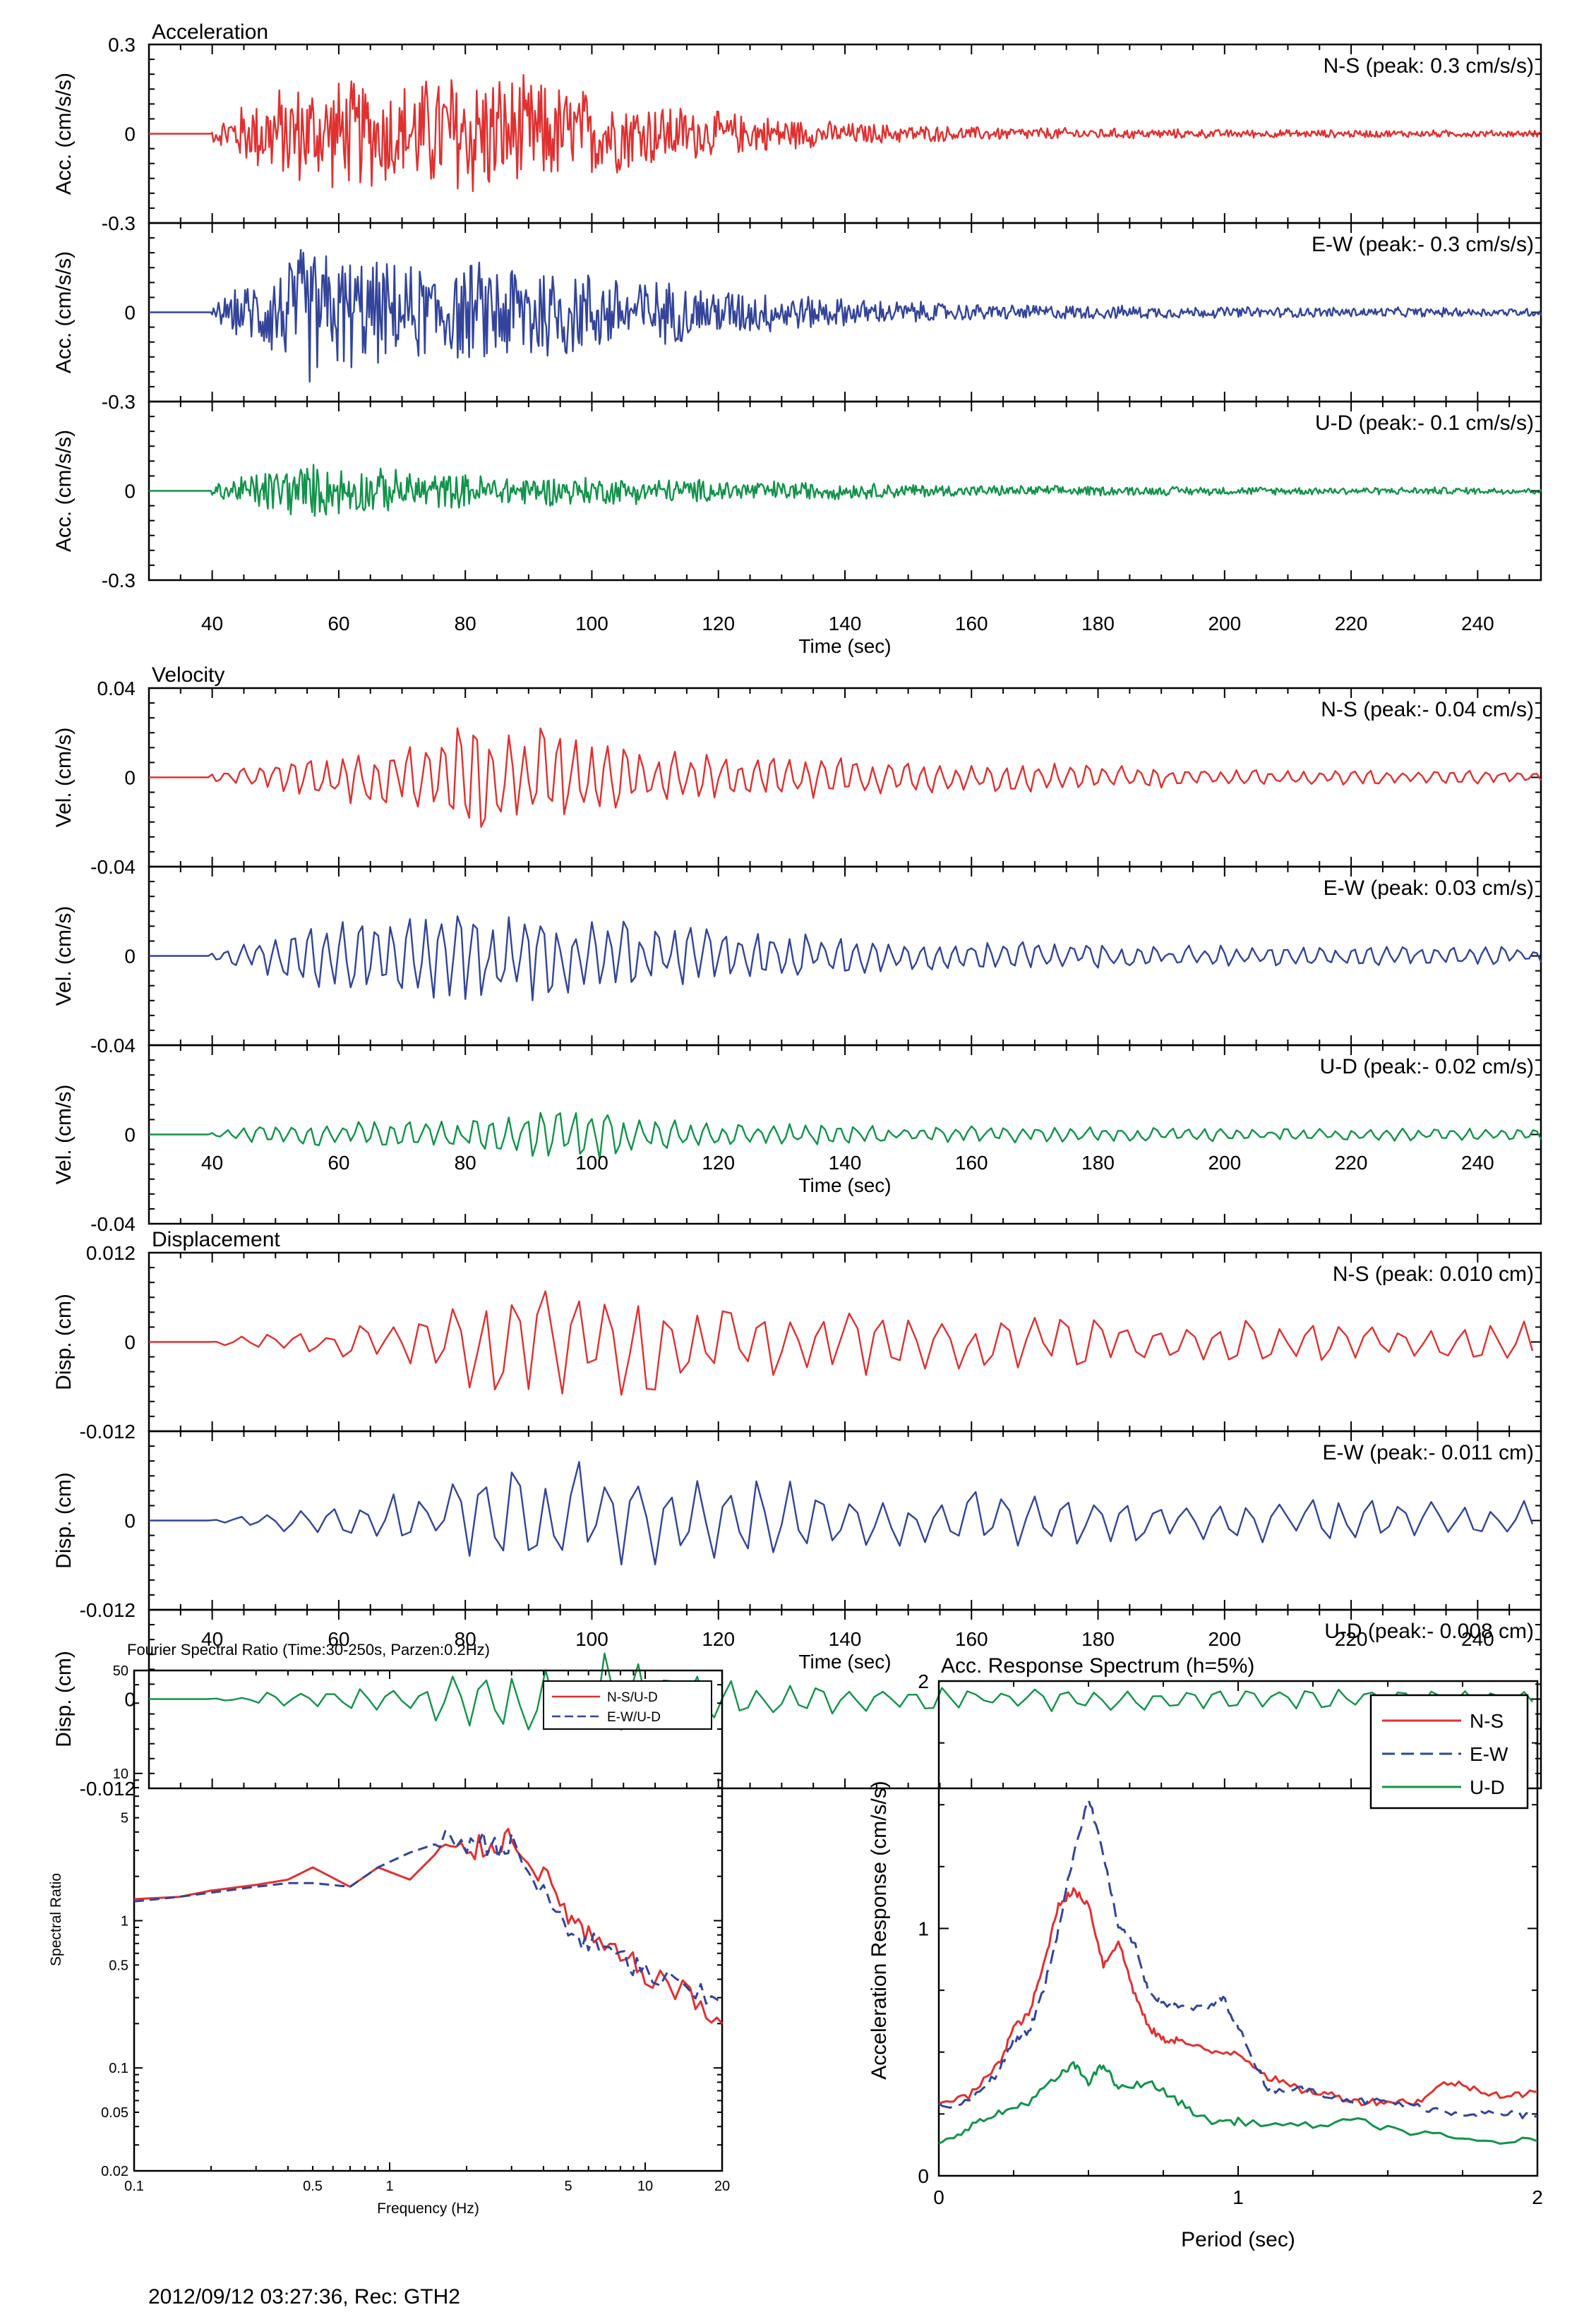 The image size is (1584, 2324). What do you see at coordinates (1429, 1631) in the screenshot?
I see `panel-label-u-d: U-D (peak:- 0.008 cm)` at bounding box center [1429, 1631].